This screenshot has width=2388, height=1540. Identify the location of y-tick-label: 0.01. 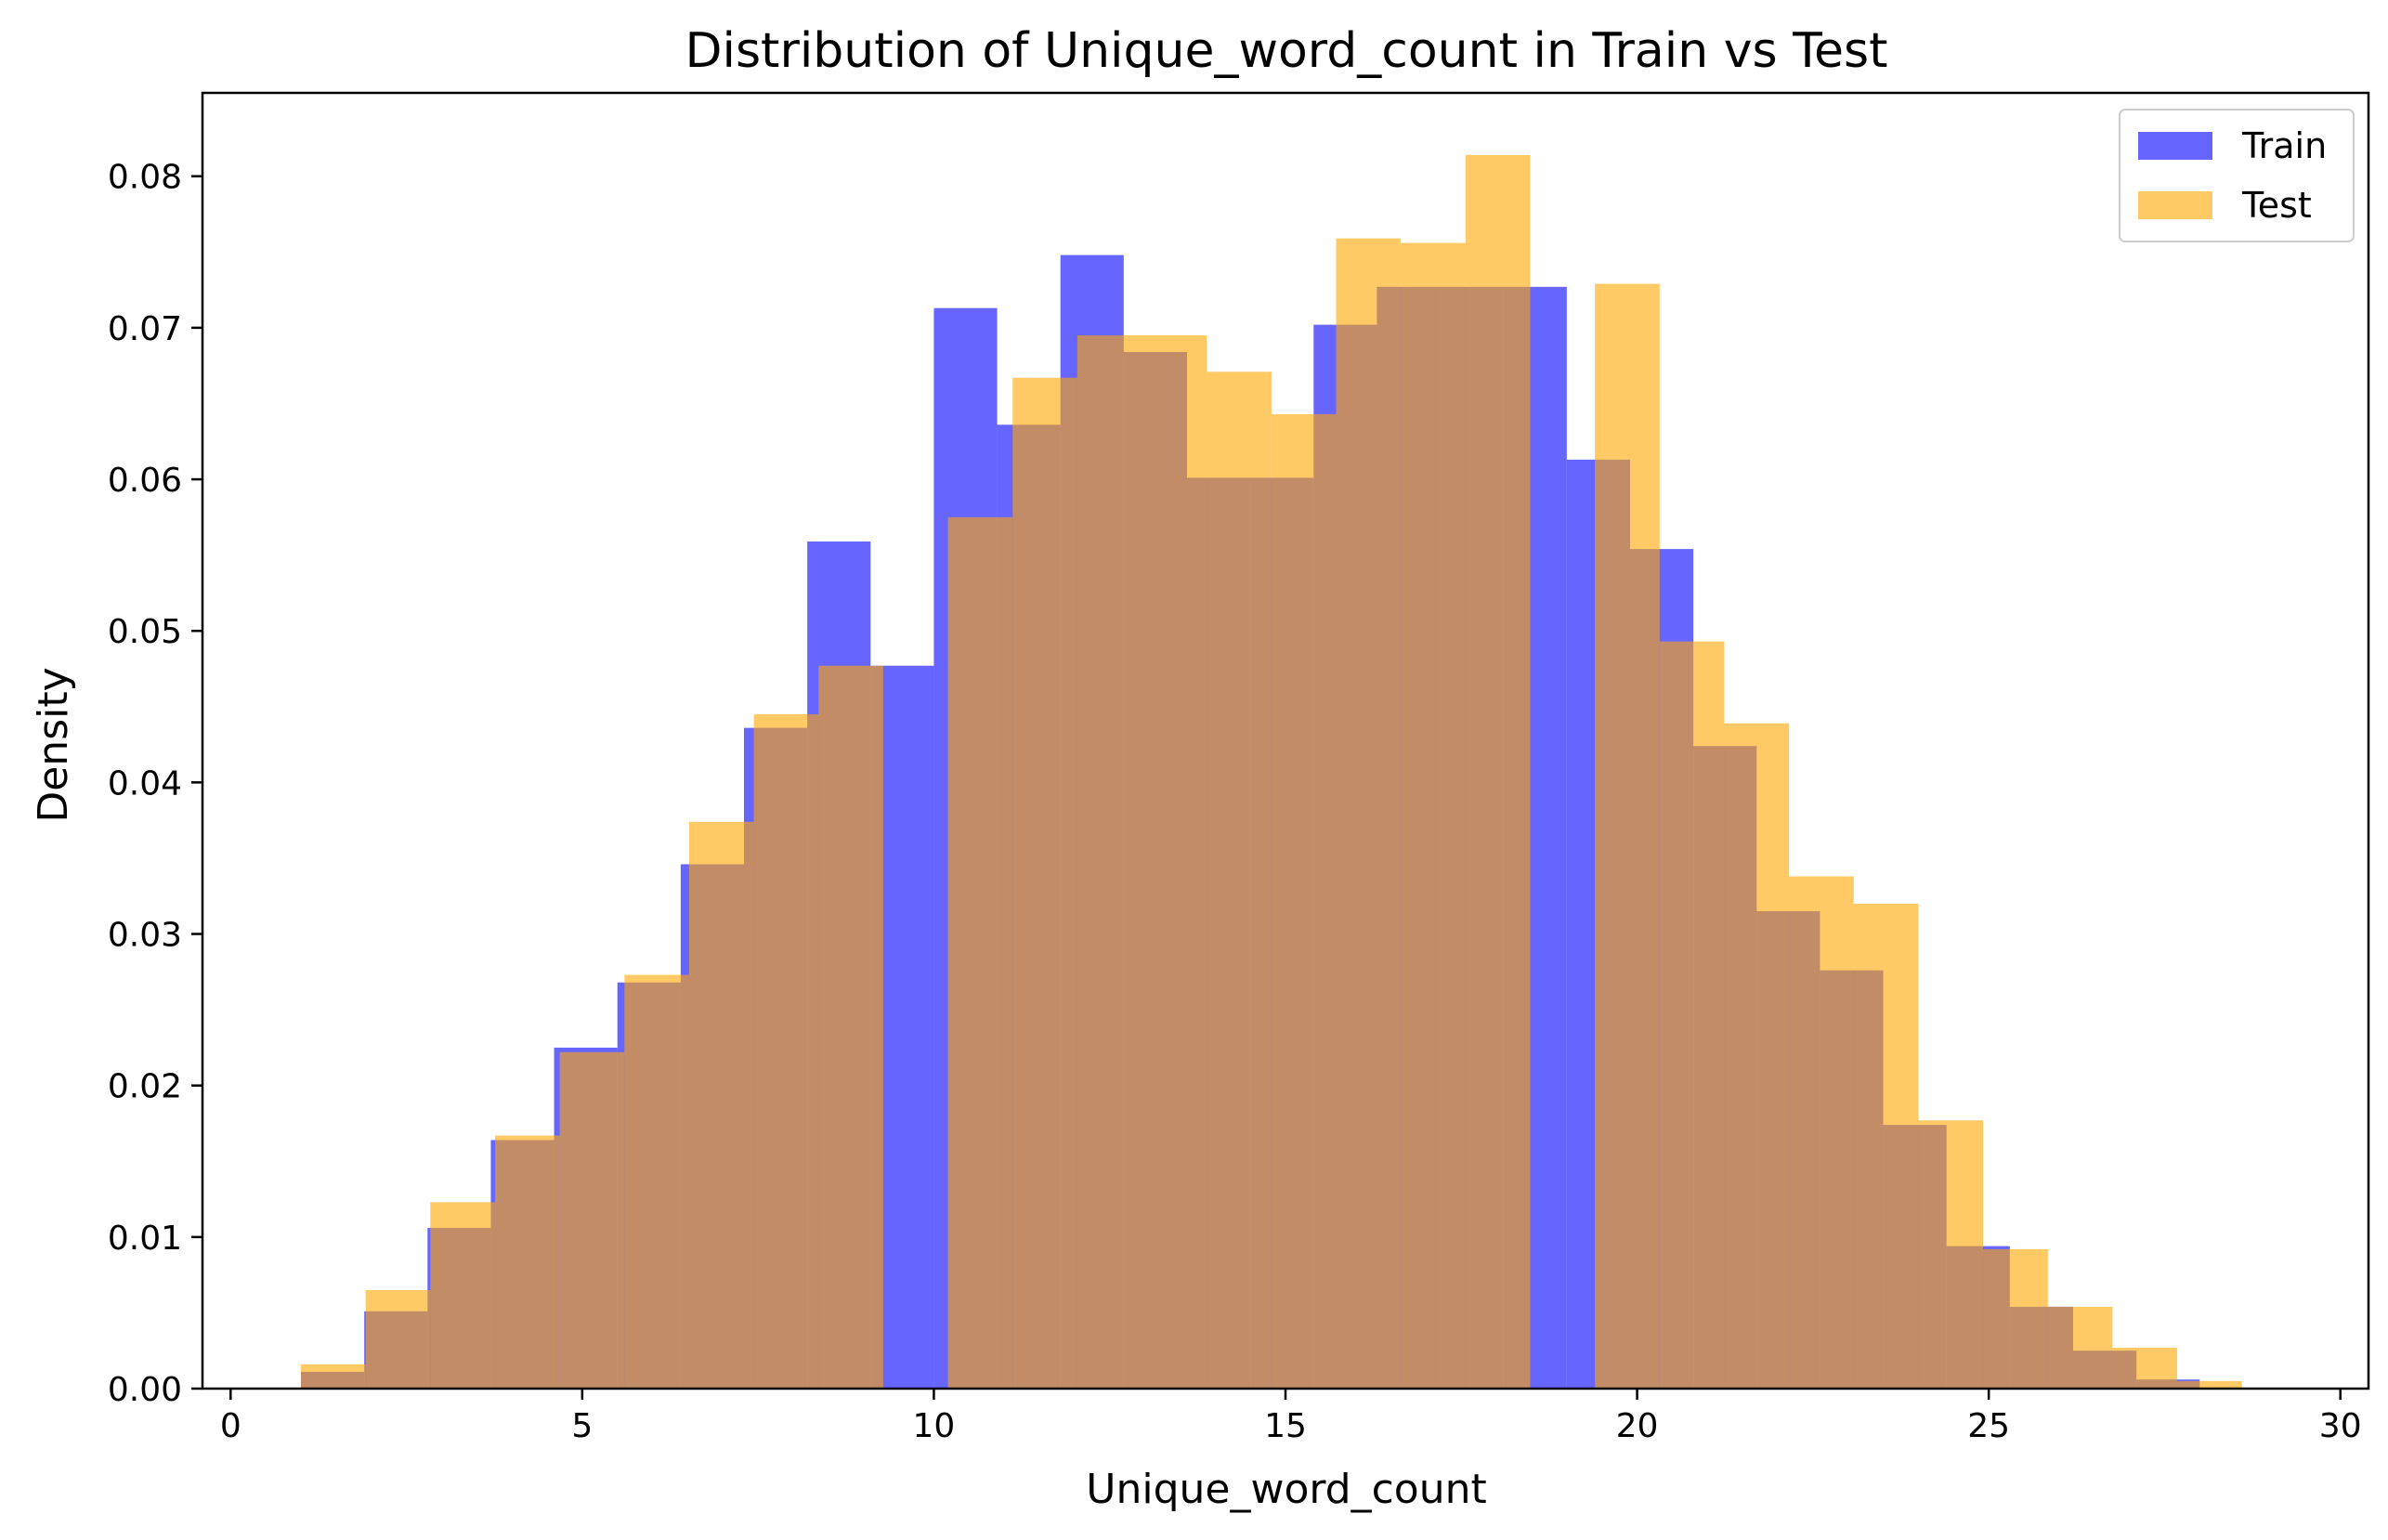
(145, 1239).